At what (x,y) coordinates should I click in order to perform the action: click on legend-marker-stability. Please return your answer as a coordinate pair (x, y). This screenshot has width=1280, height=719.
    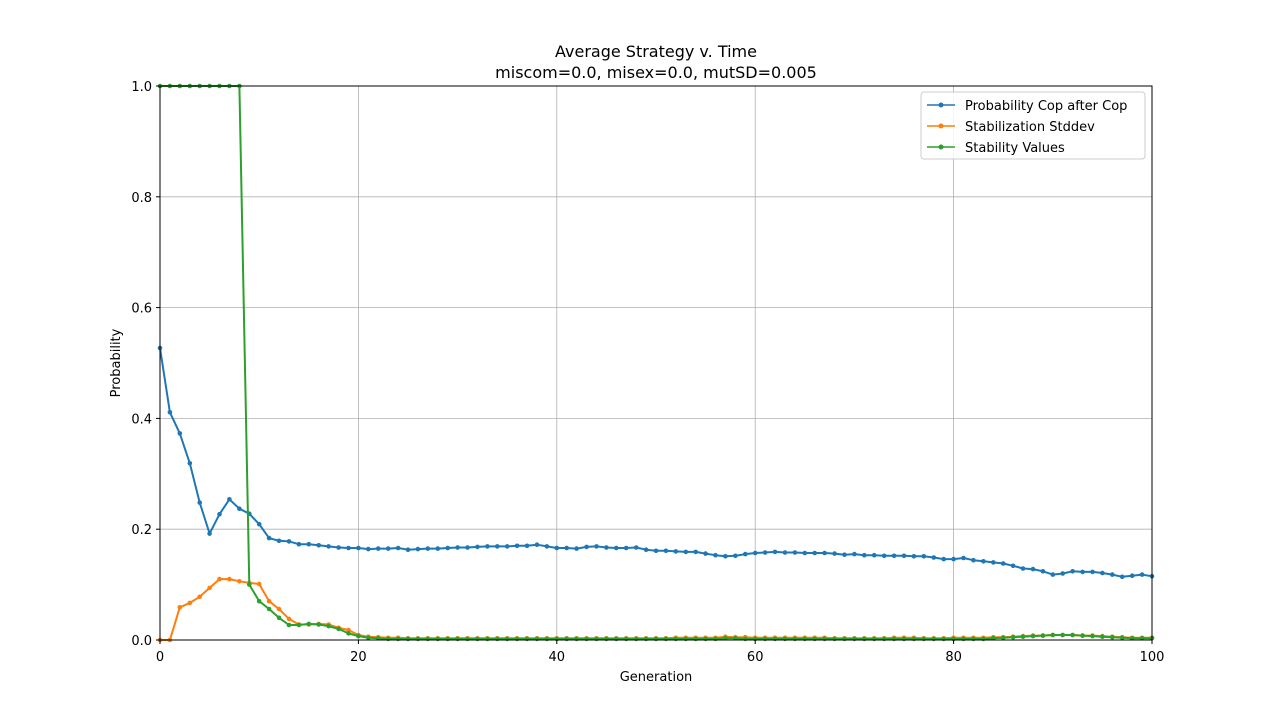
    Looking at the image, I should click on (941, 147).